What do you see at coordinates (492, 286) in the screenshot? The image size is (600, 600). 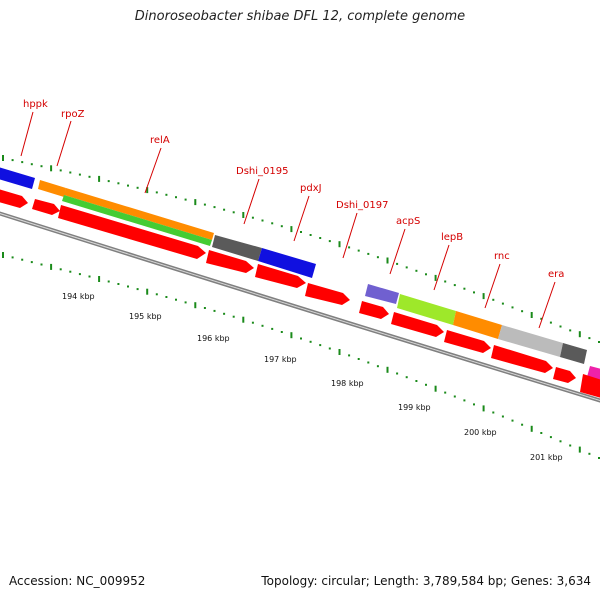 I see `leader-rnc` at bounding box center [492, 286].